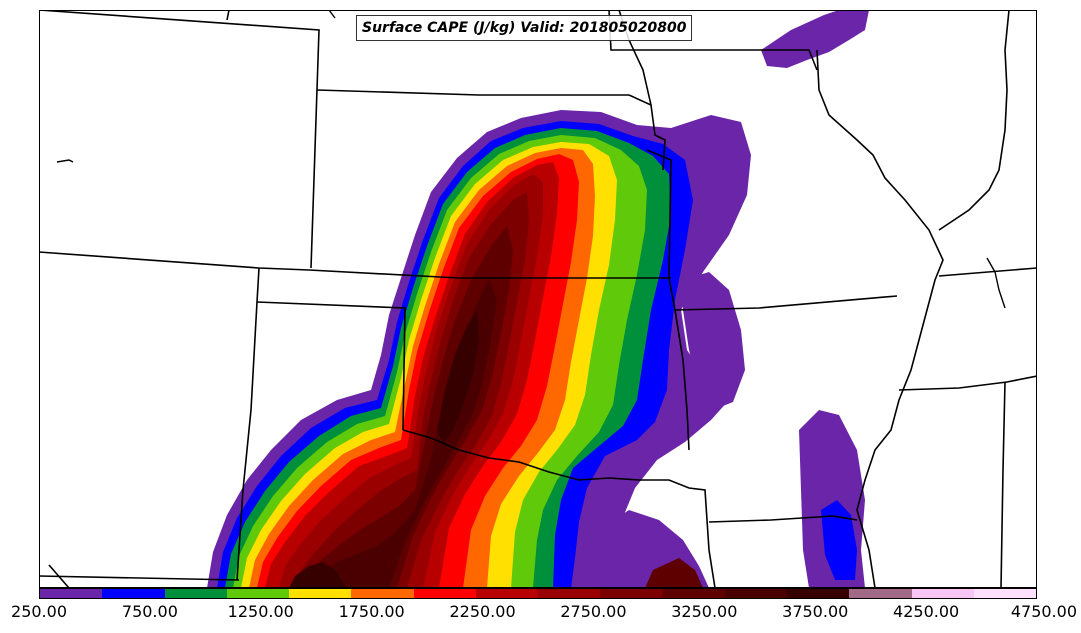 The height and width of the screenshot is (633, 1081). Describe the element at coordinates (139, 578) in the screenshot. I see `state-border-south` at that location.